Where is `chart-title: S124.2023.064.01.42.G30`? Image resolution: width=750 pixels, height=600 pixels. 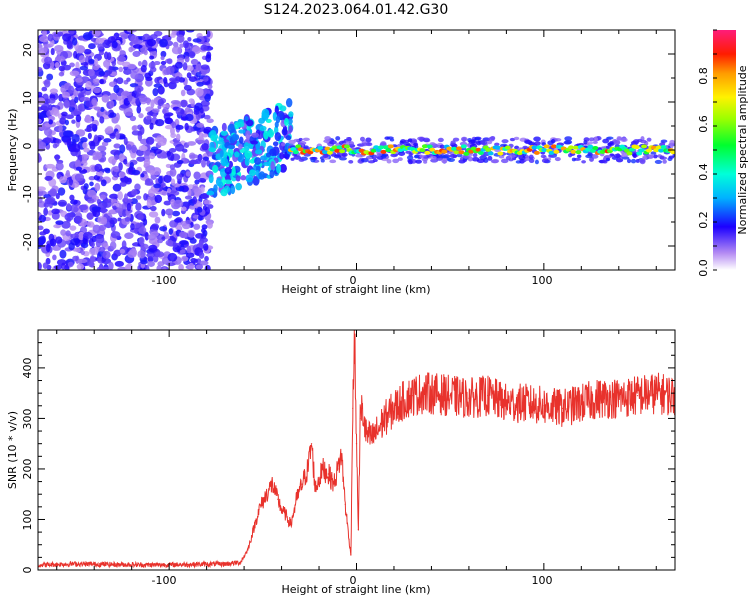
chart-title: S124.2023.064.01.42.G30 is located at coordinates (356, 10).